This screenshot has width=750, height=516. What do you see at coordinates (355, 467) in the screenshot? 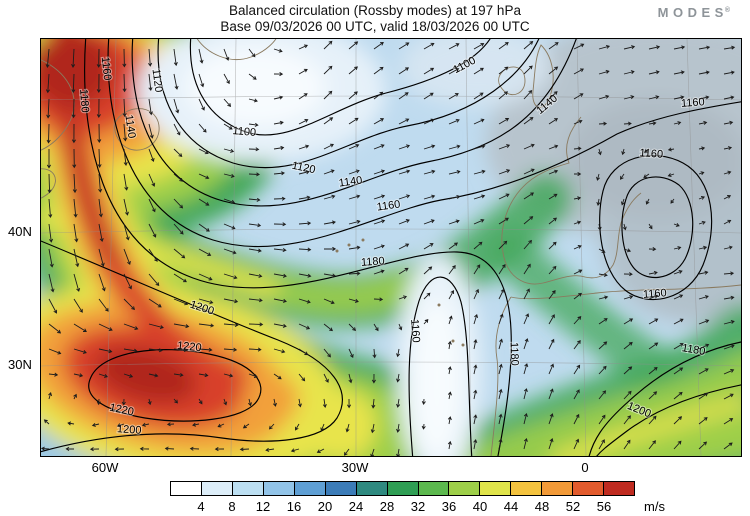
I see `lon-label-30w: 30W` at bounding box center [355, 467].